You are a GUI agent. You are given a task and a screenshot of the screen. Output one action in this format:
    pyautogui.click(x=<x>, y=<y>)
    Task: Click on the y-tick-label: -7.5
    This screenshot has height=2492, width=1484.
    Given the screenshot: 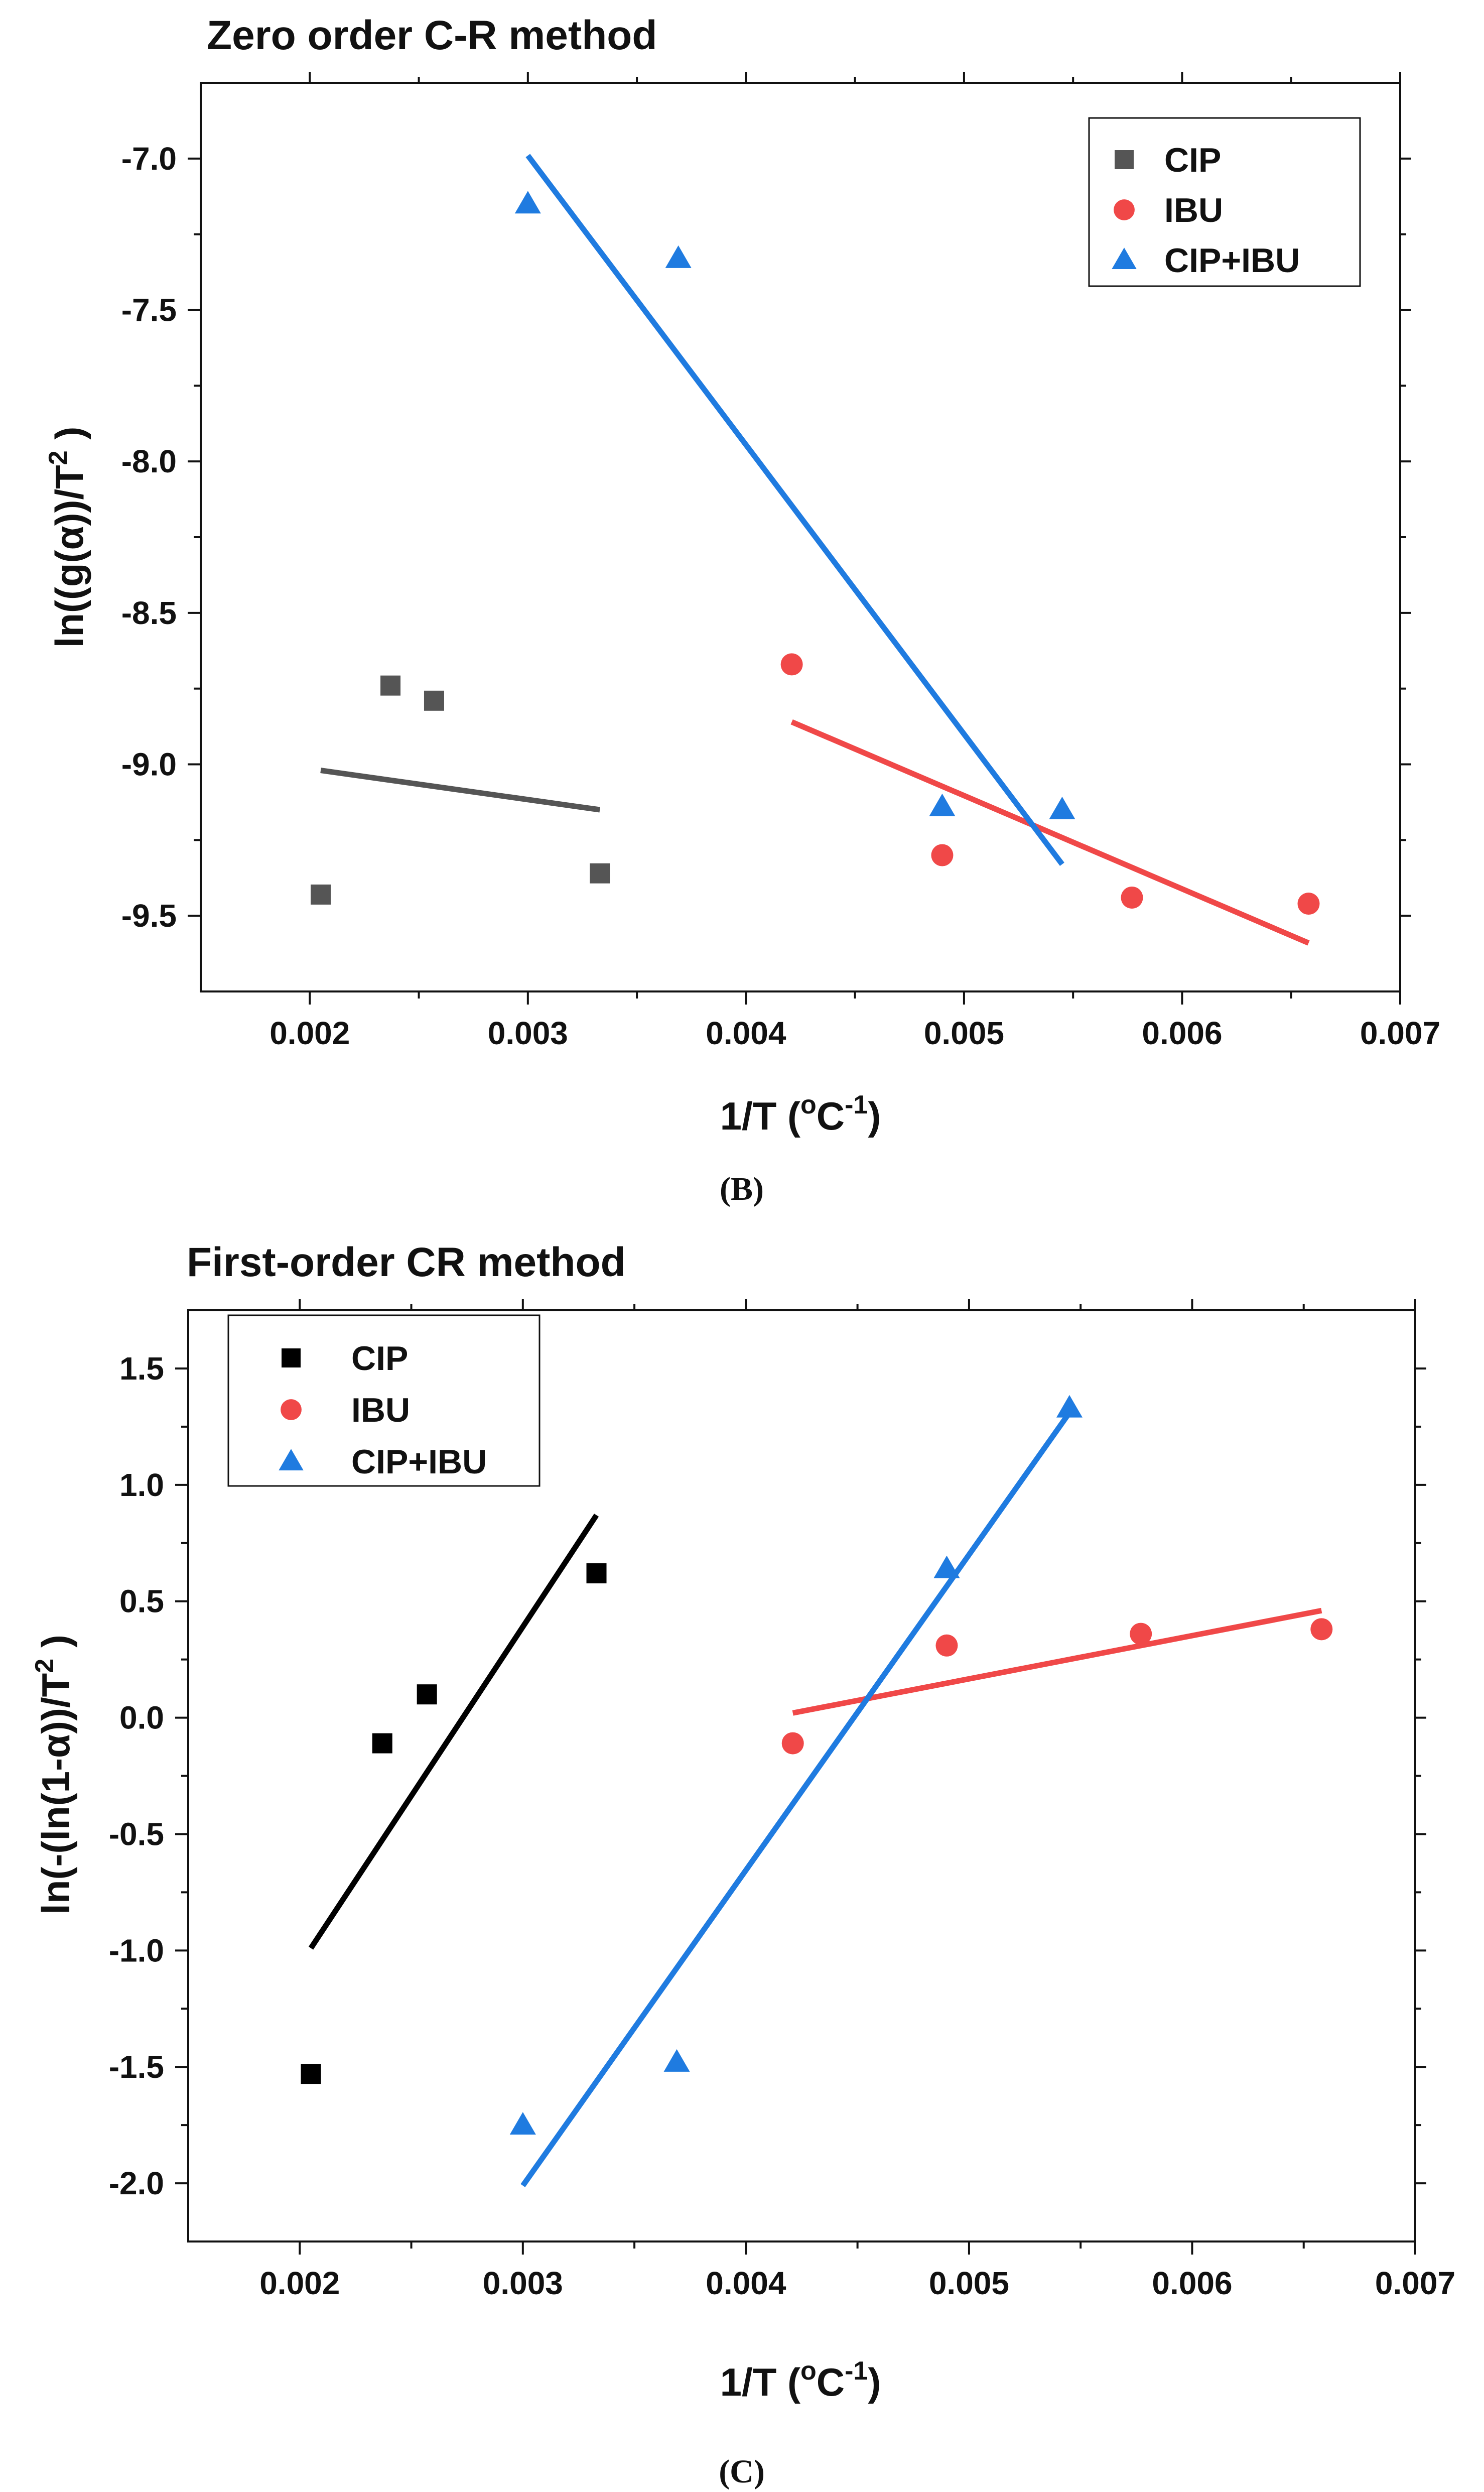 What is the action you would take?
    pyautogui.click(x=149, y=310)
    